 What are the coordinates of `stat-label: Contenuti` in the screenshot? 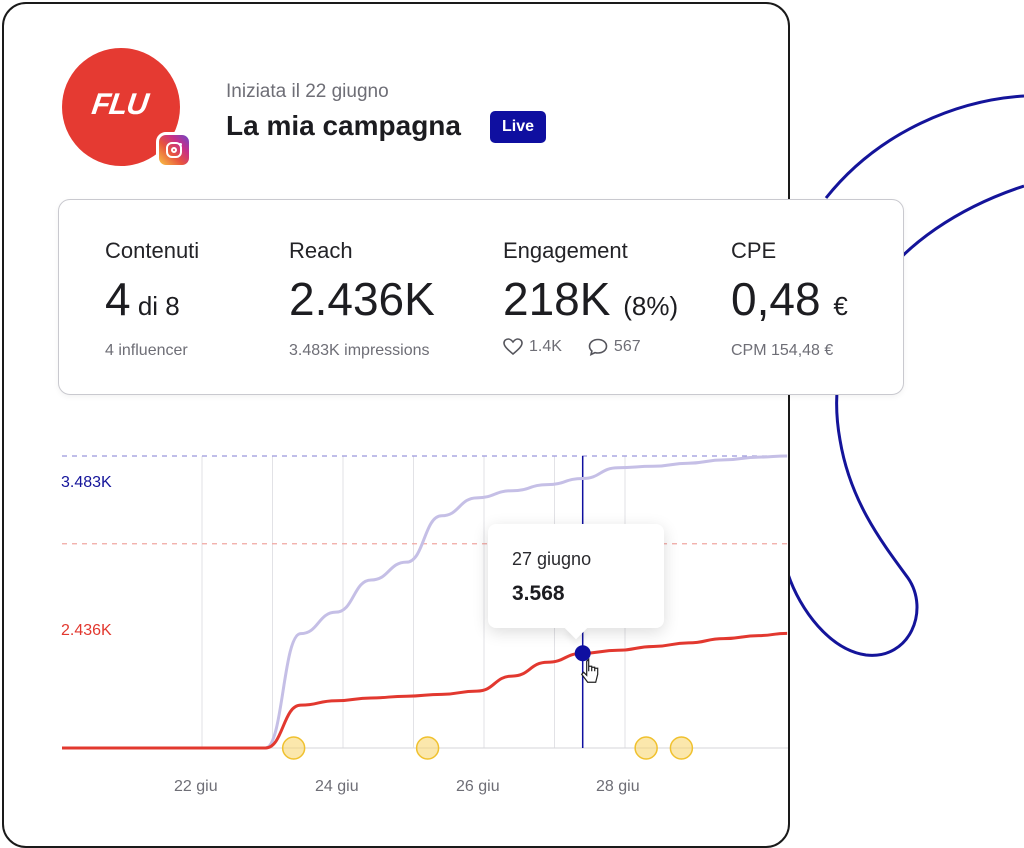 It's located at (152, 250).